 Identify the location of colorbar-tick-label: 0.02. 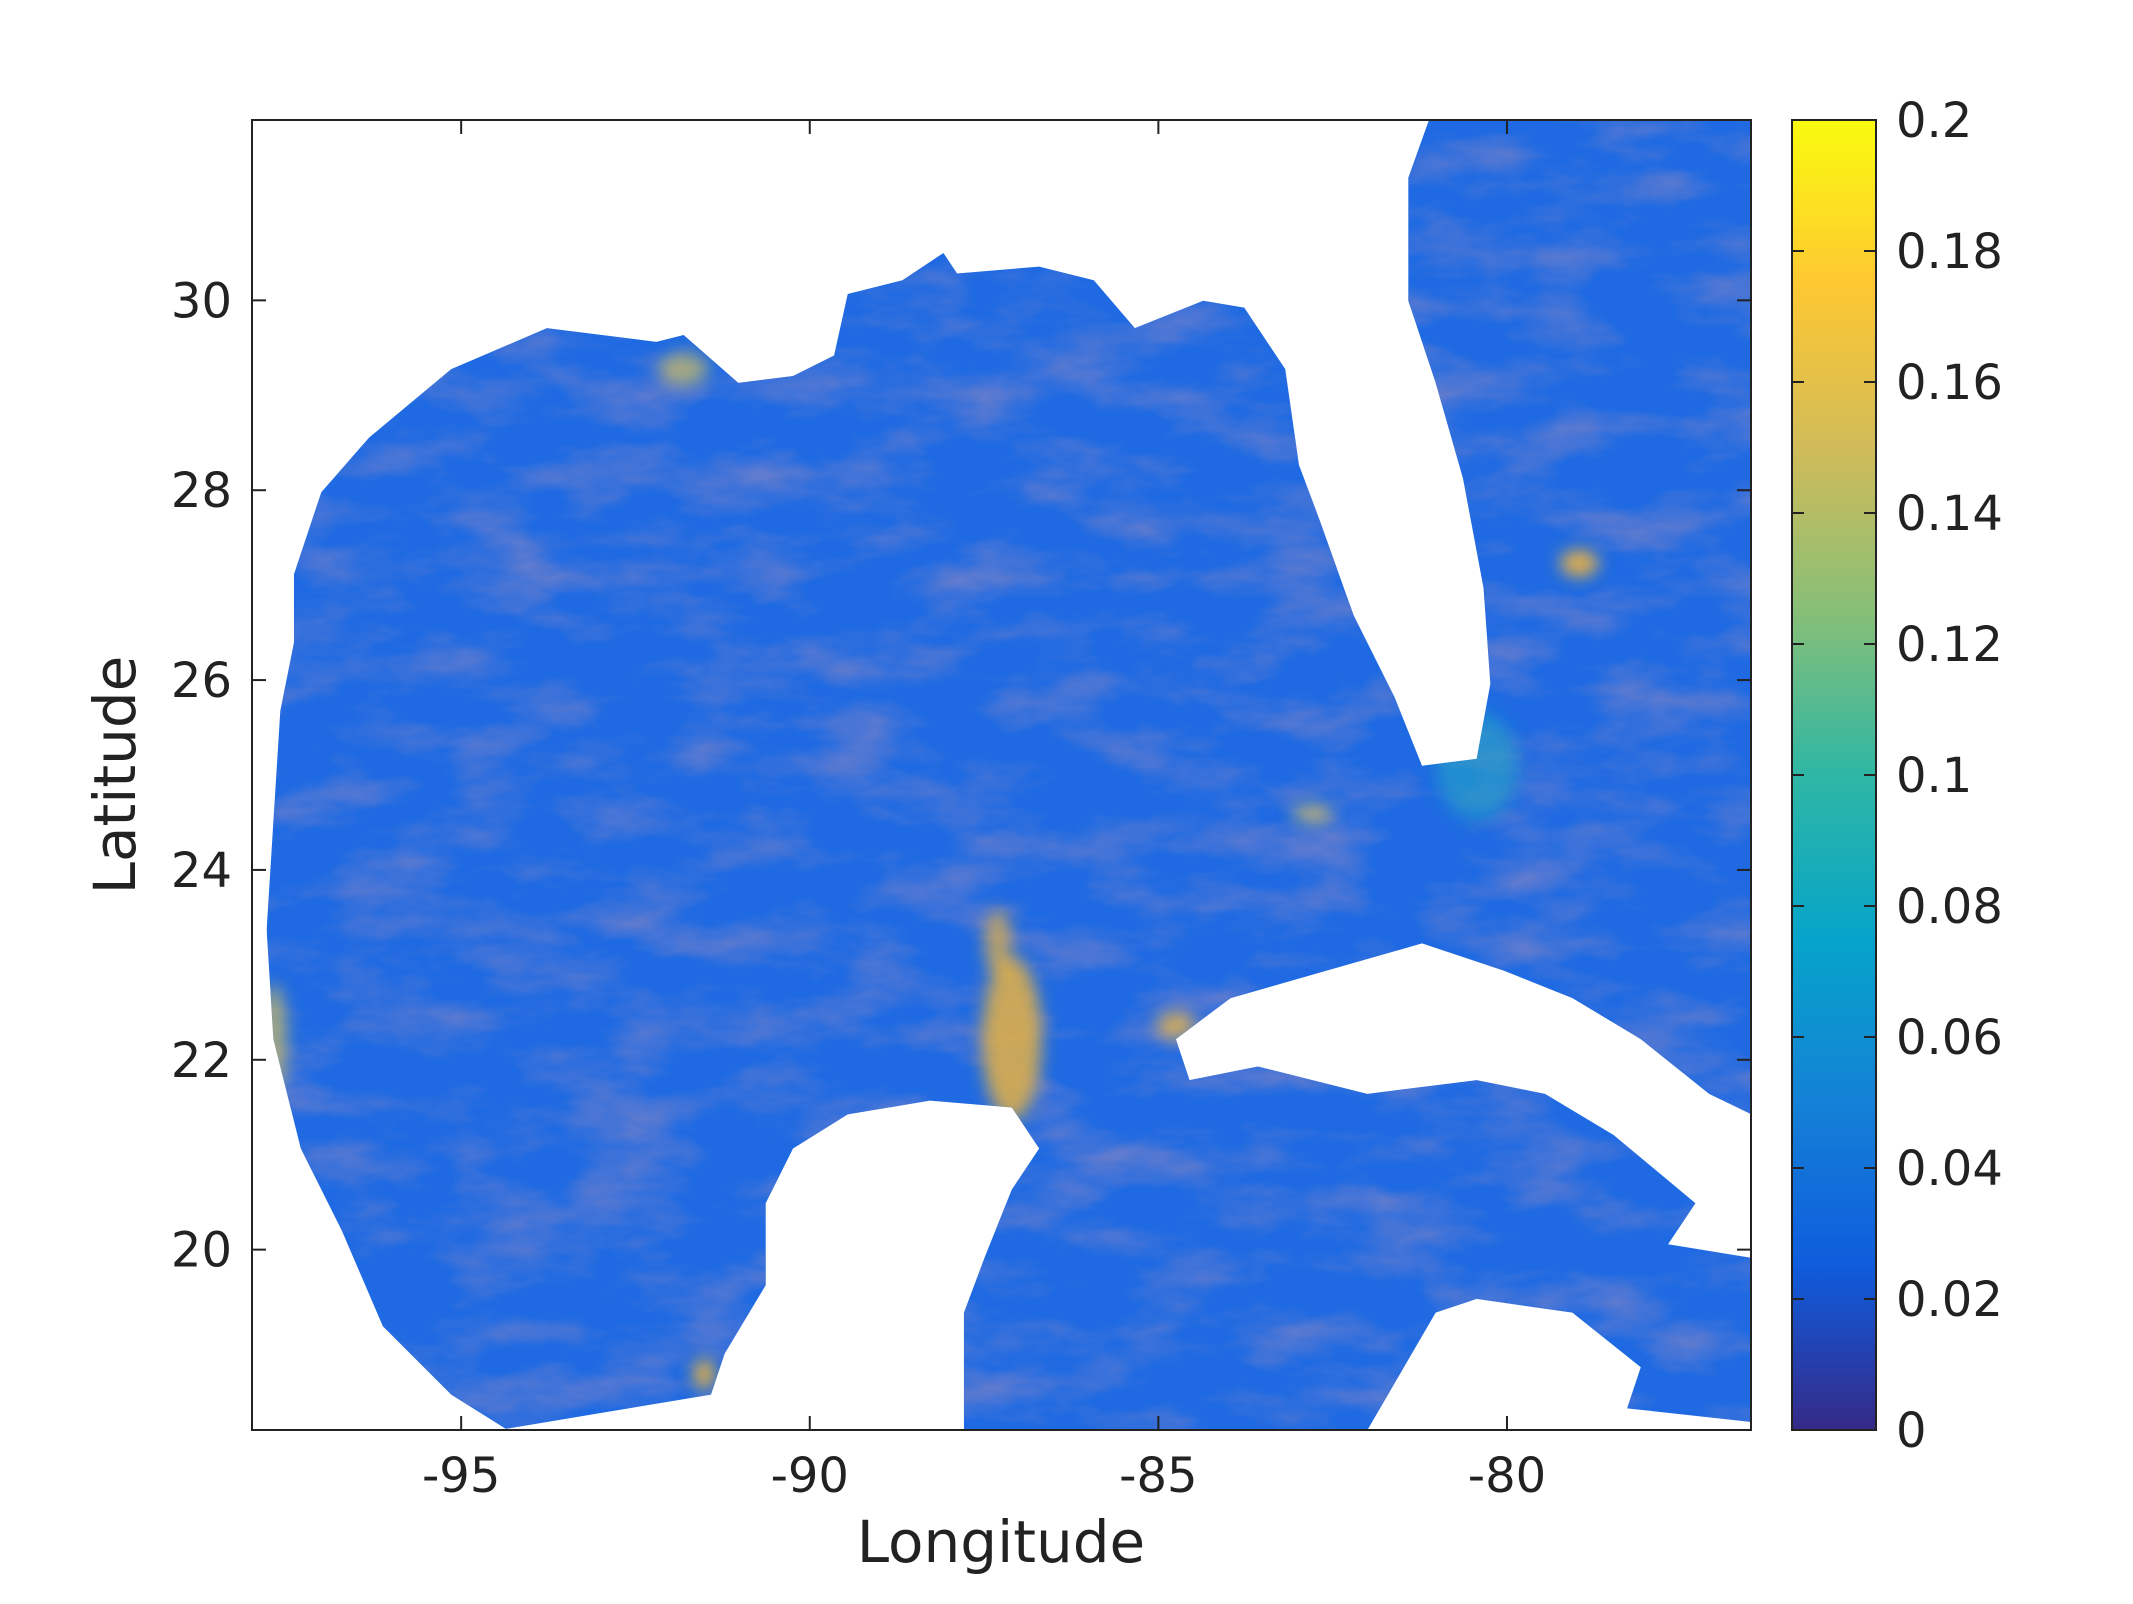
(1949, 1300).